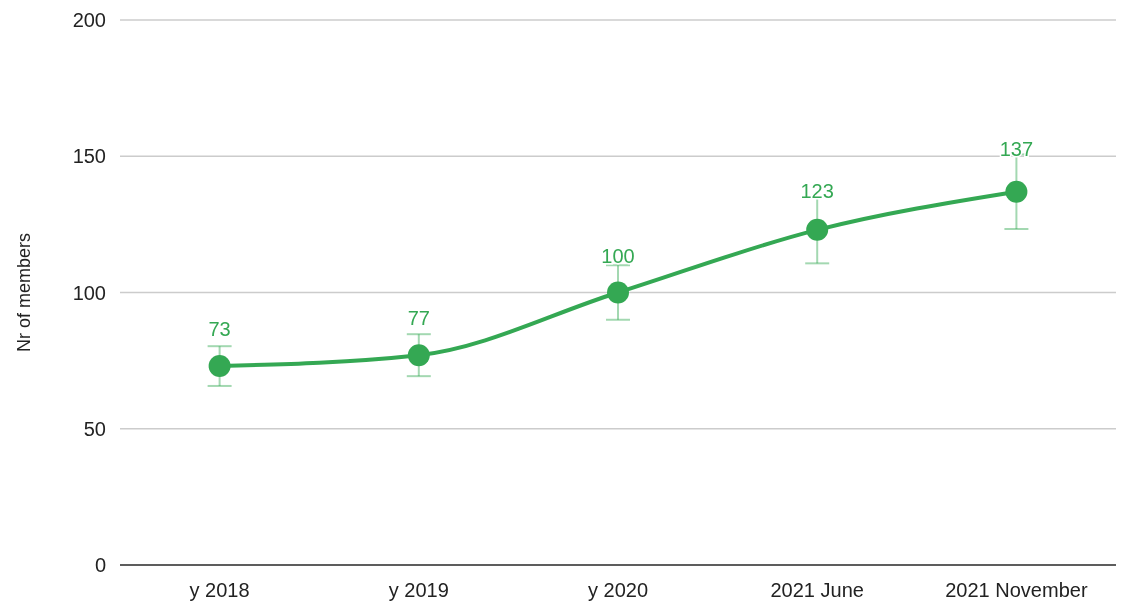  What do you see at coordinates (418, 590) in the screenshot?
I see `x-tick-label: y 2019` at bounding box center [418, 590].